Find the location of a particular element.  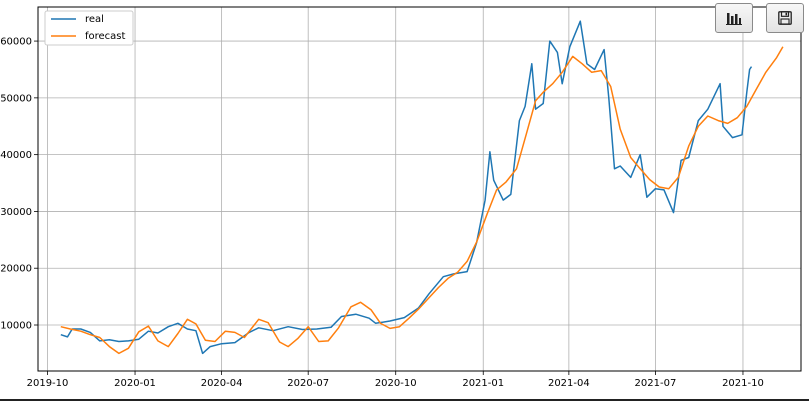

legend: real forecast is located at coordinates (89, 28).